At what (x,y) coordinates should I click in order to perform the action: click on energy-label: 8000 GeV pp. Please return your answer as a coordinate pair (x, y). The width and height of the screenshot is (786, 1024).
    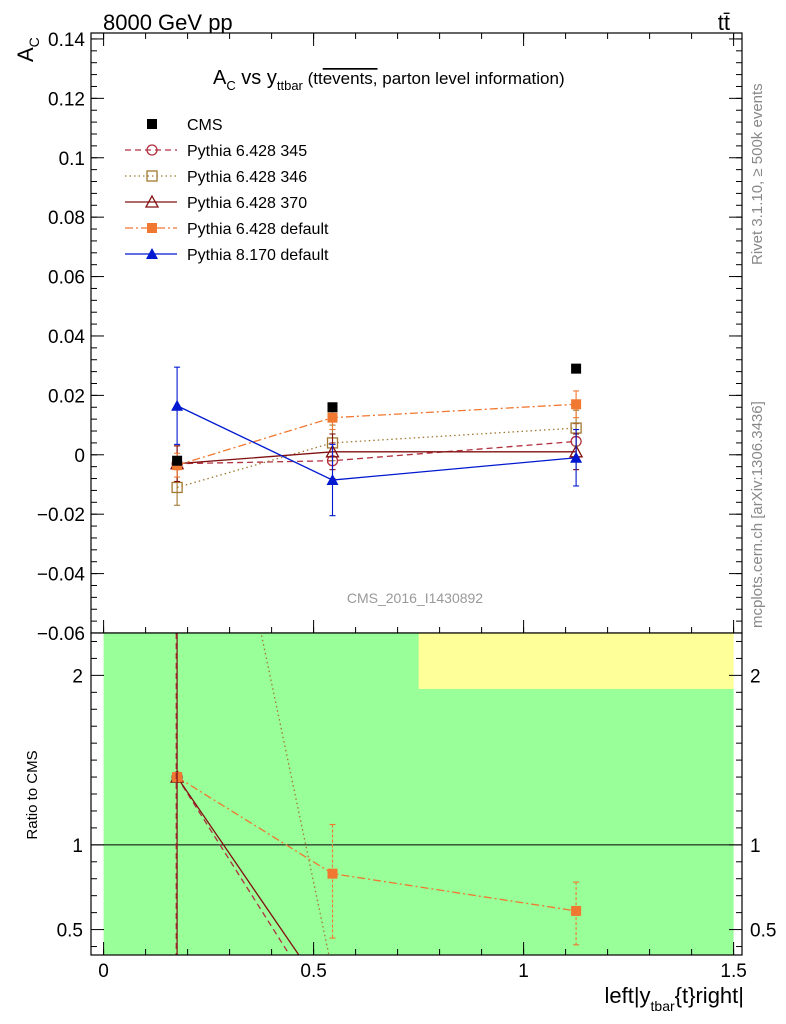
    Looking at the image, I should click on (168, 22).